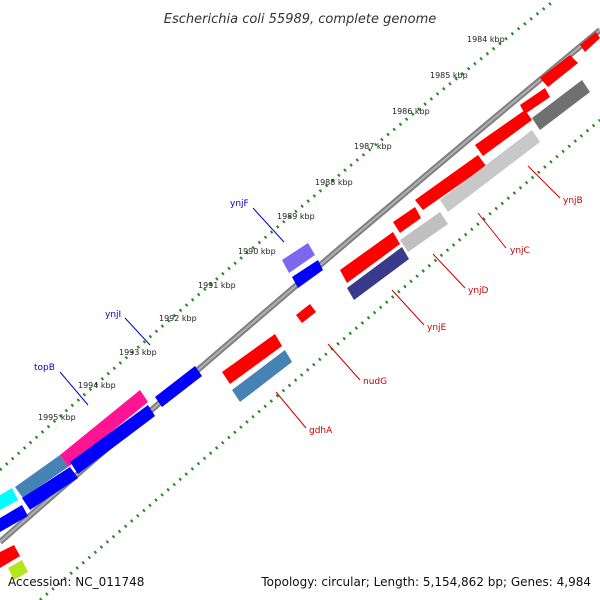 This screenshot has width=600, height=600. I want to click on tick-label: 1986 kbp, so click(411, 111).